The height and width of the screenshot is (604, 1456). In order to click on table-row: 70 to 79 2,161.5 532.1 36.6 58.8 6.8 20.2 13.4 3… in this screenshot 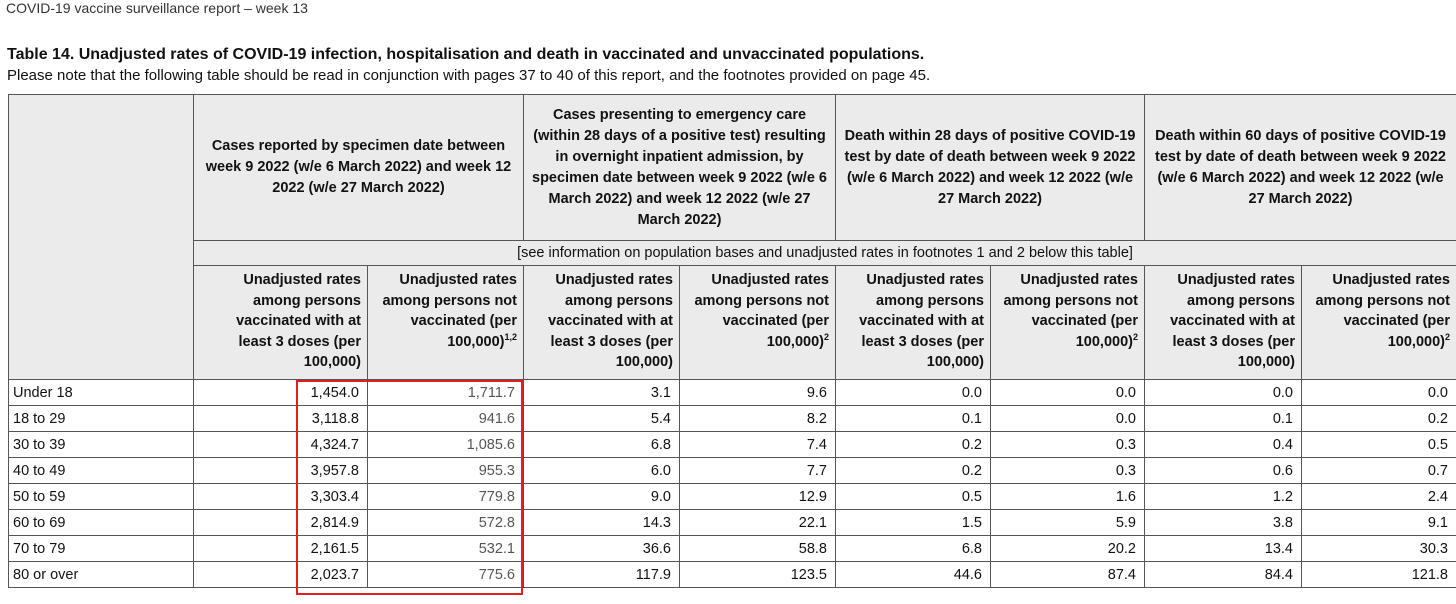, I will do `click(732, 548)`.